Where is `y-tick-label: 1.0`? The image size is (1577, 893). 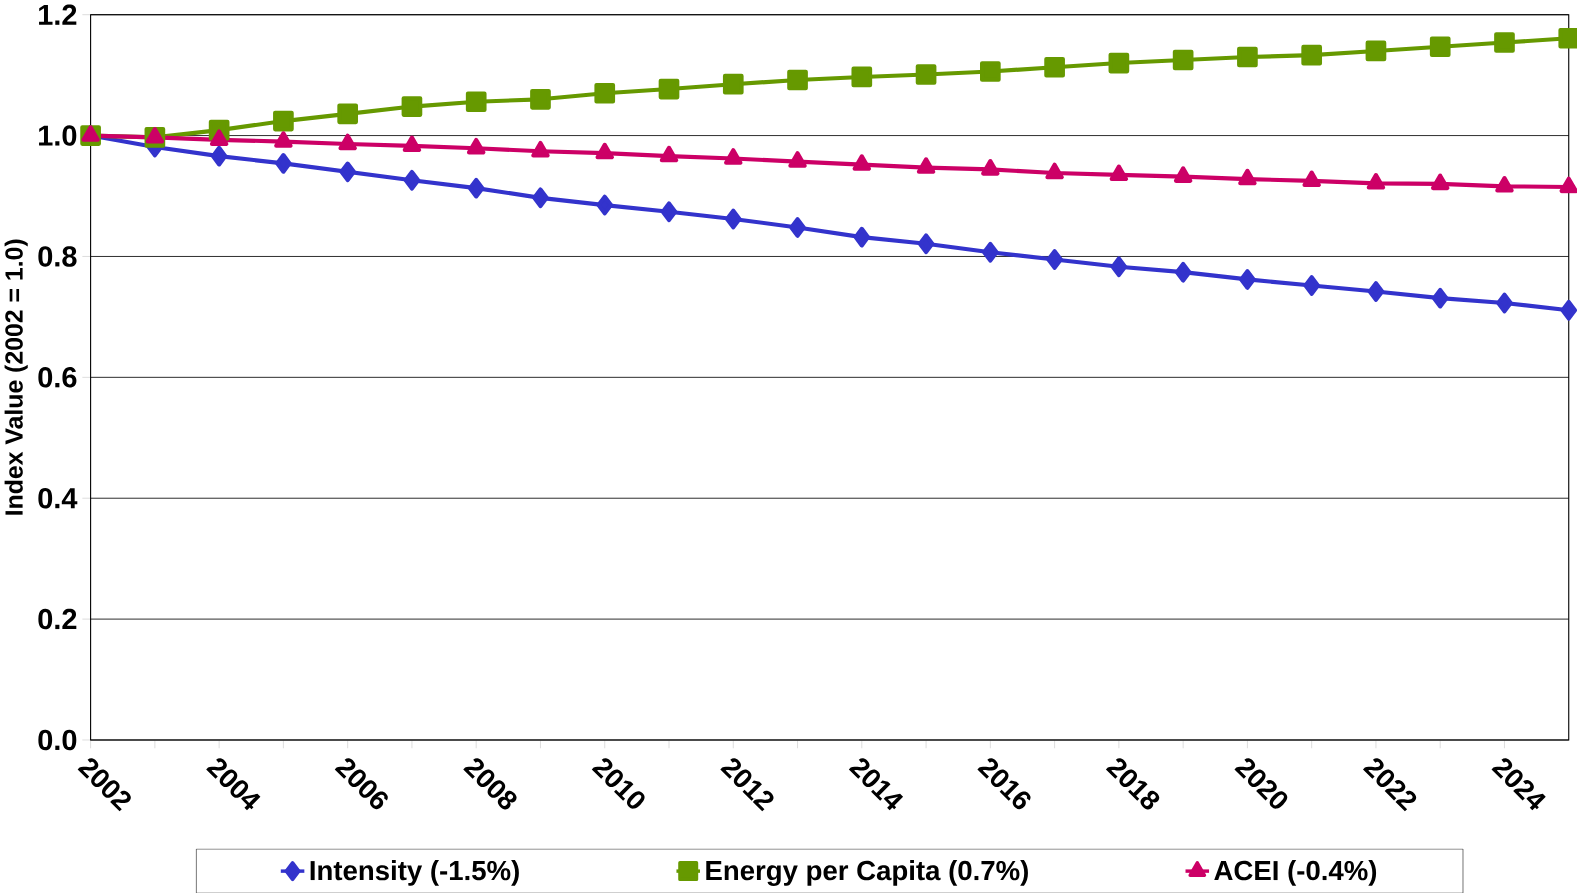
y-tick-label: 1.0 is located at coordinates (58, 135).